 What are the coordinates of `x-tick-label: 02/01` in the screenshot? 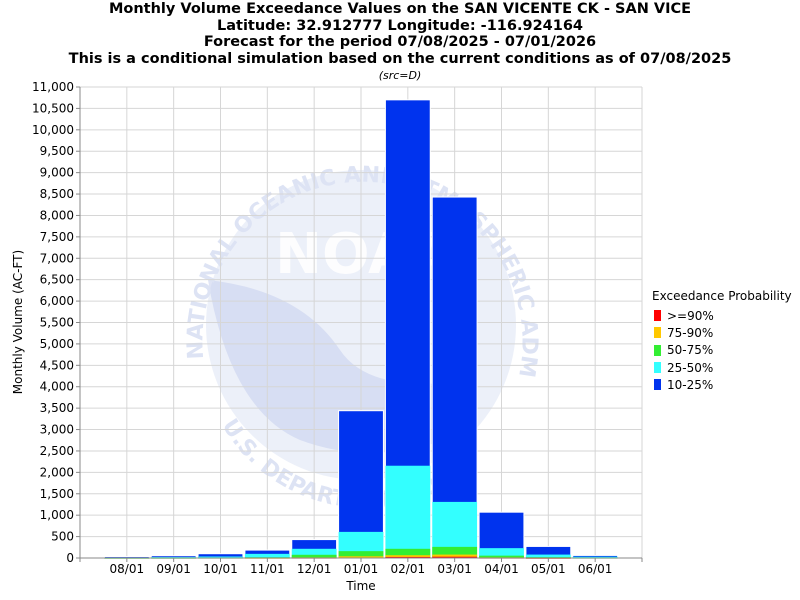 It's located at (408, 569).